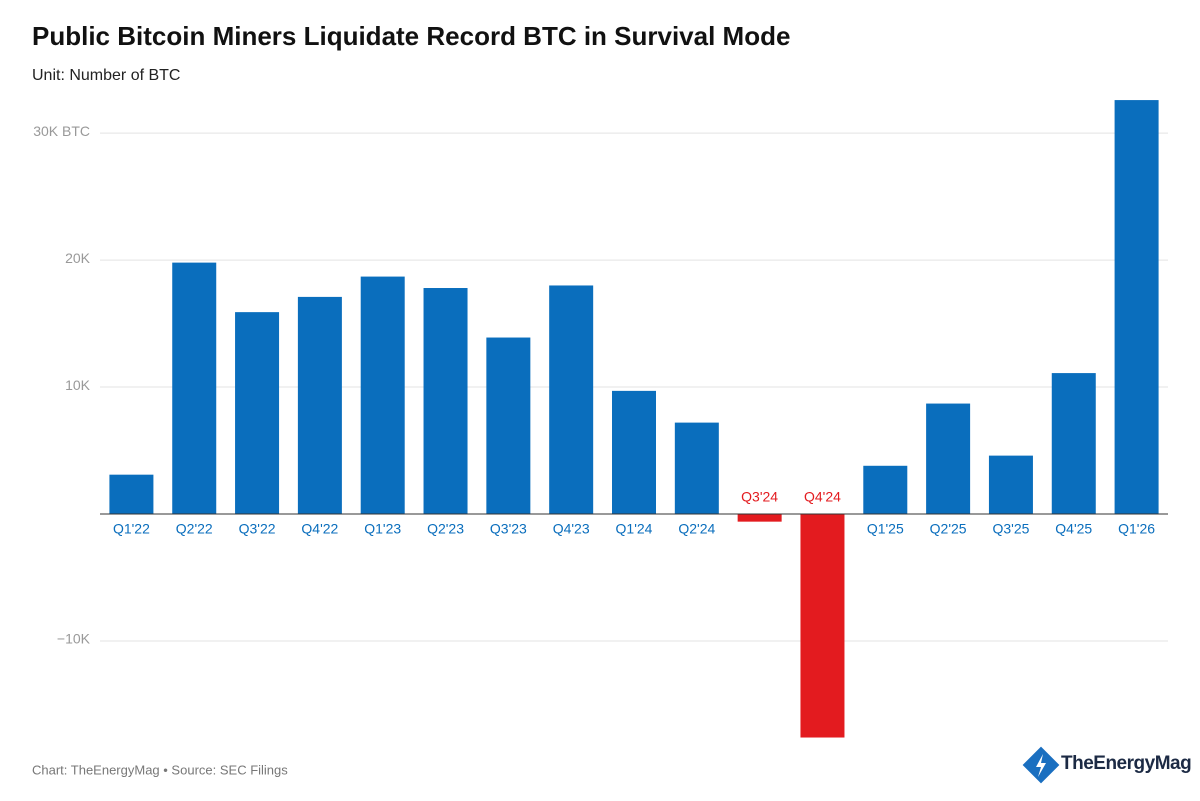  I want to click on x-tick-label: Q3'25, so click(1010, 529).